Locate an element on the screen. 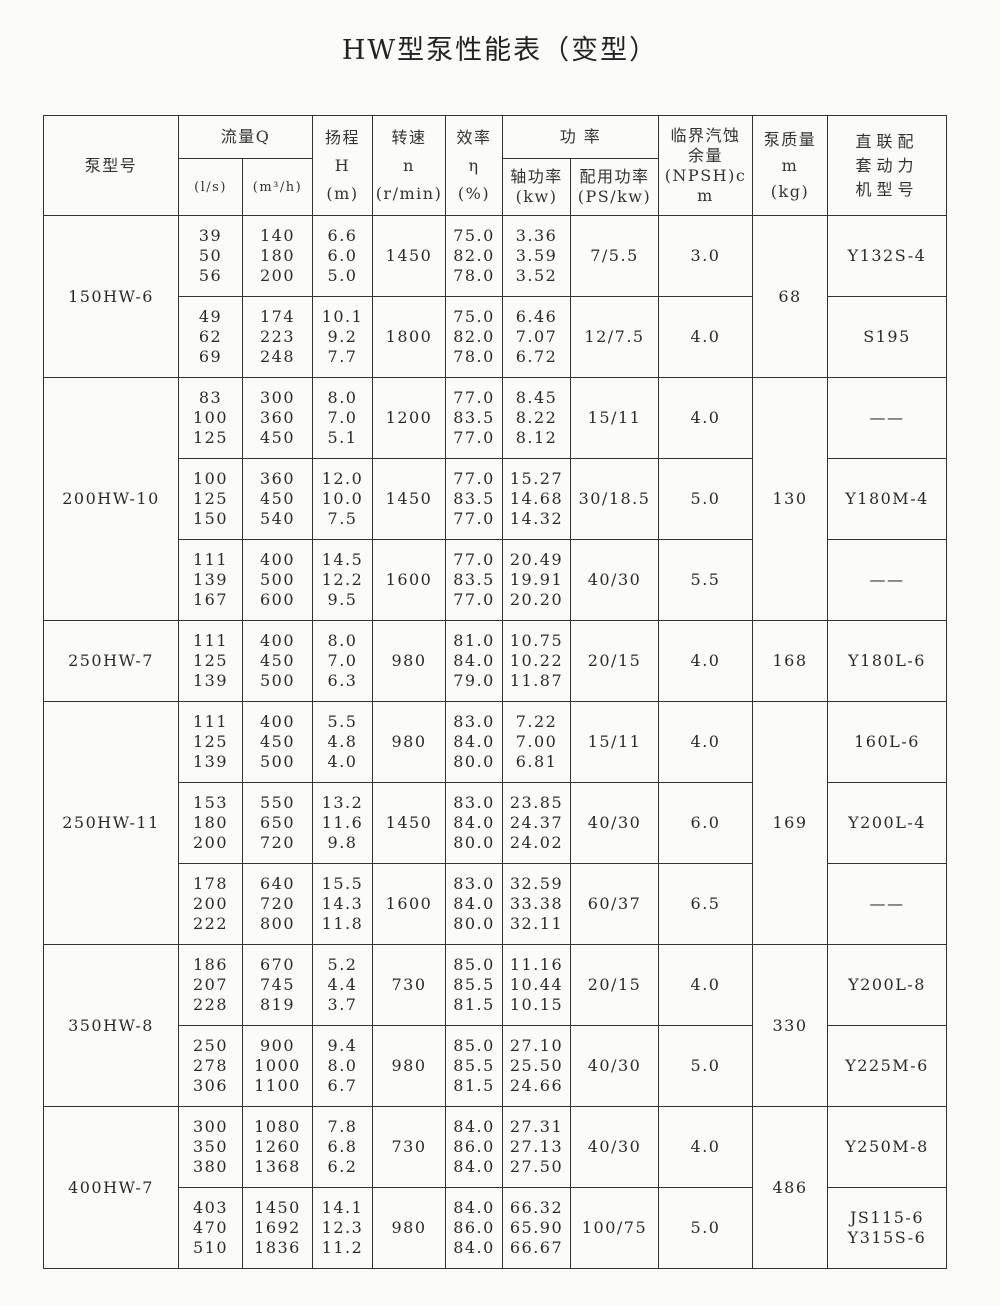 This screenshot has width=1000, height=1306. cell-line: 14.68 is located at coordinates (536, 498).